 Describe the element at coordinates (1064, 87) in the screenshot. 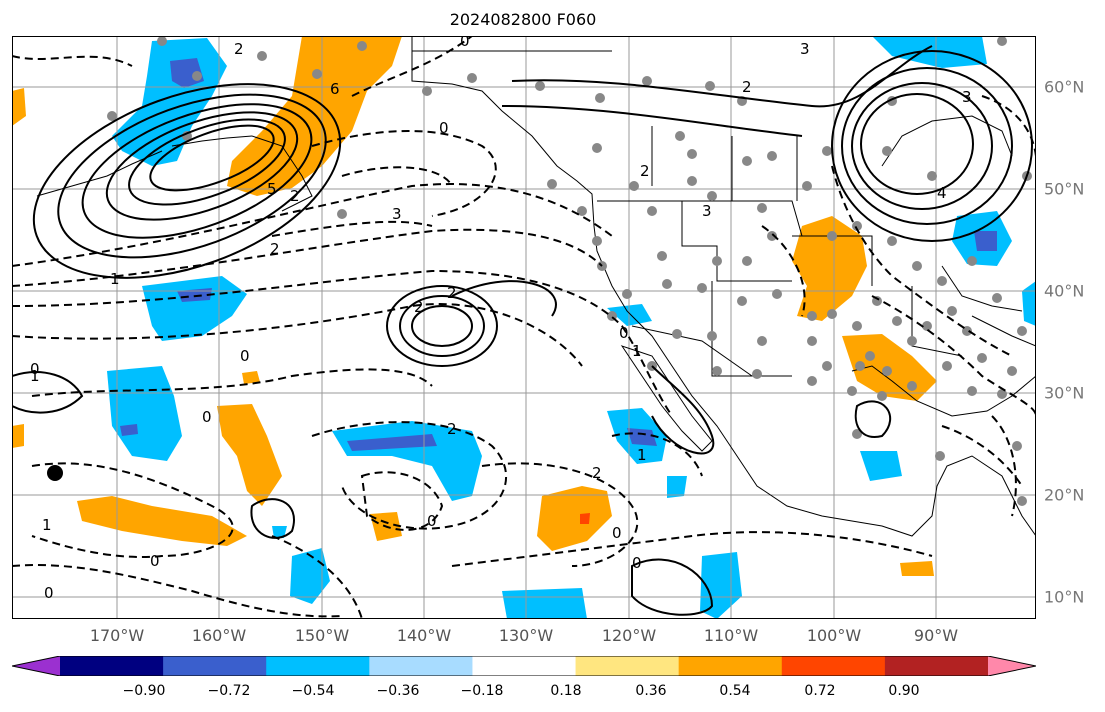

I see `lat-tick-label: 60°N` at that location.